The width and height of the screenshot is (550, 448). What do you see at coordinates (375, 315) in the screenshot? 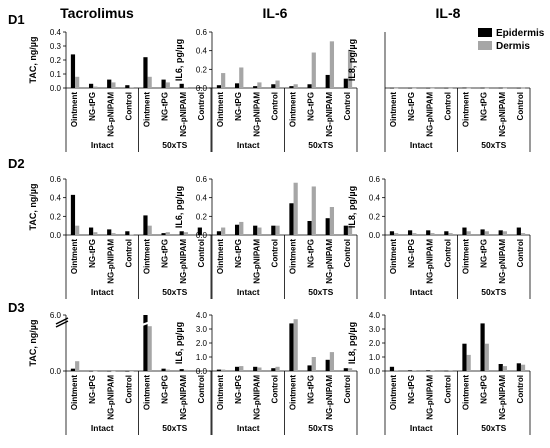
I see `y-tick-label: 4.0` at bounding box center [375, 315].